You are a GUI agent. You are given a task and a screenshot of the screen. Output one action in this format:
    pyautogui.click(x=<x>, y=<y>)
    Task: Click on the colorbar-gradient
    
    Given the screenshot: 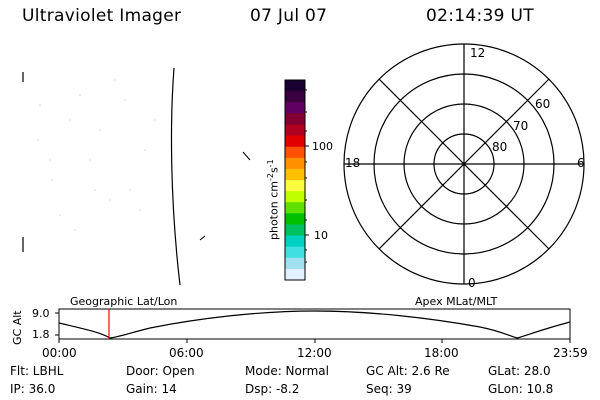 What is the action you would take?
    pyautogui.click(x=295, y=180)
    